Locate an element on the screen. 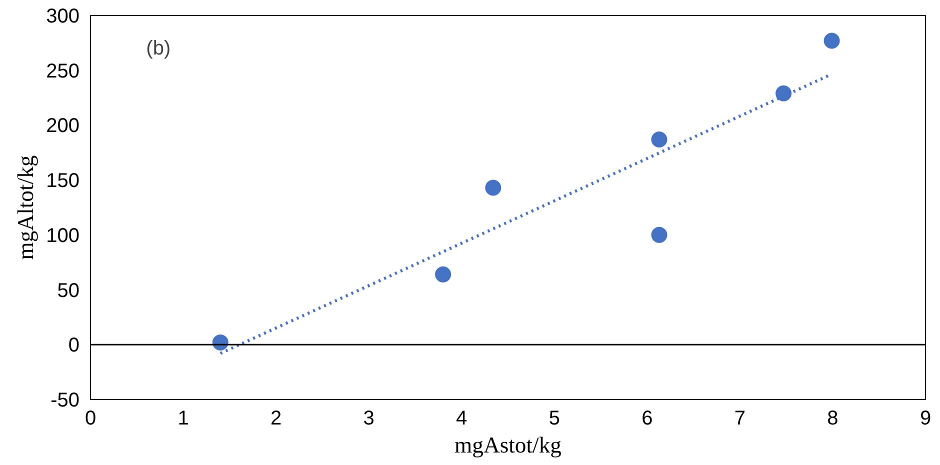 The height and width of the screenshot is (465, 940). annotation: (b) is located at coordinates (158, 48).